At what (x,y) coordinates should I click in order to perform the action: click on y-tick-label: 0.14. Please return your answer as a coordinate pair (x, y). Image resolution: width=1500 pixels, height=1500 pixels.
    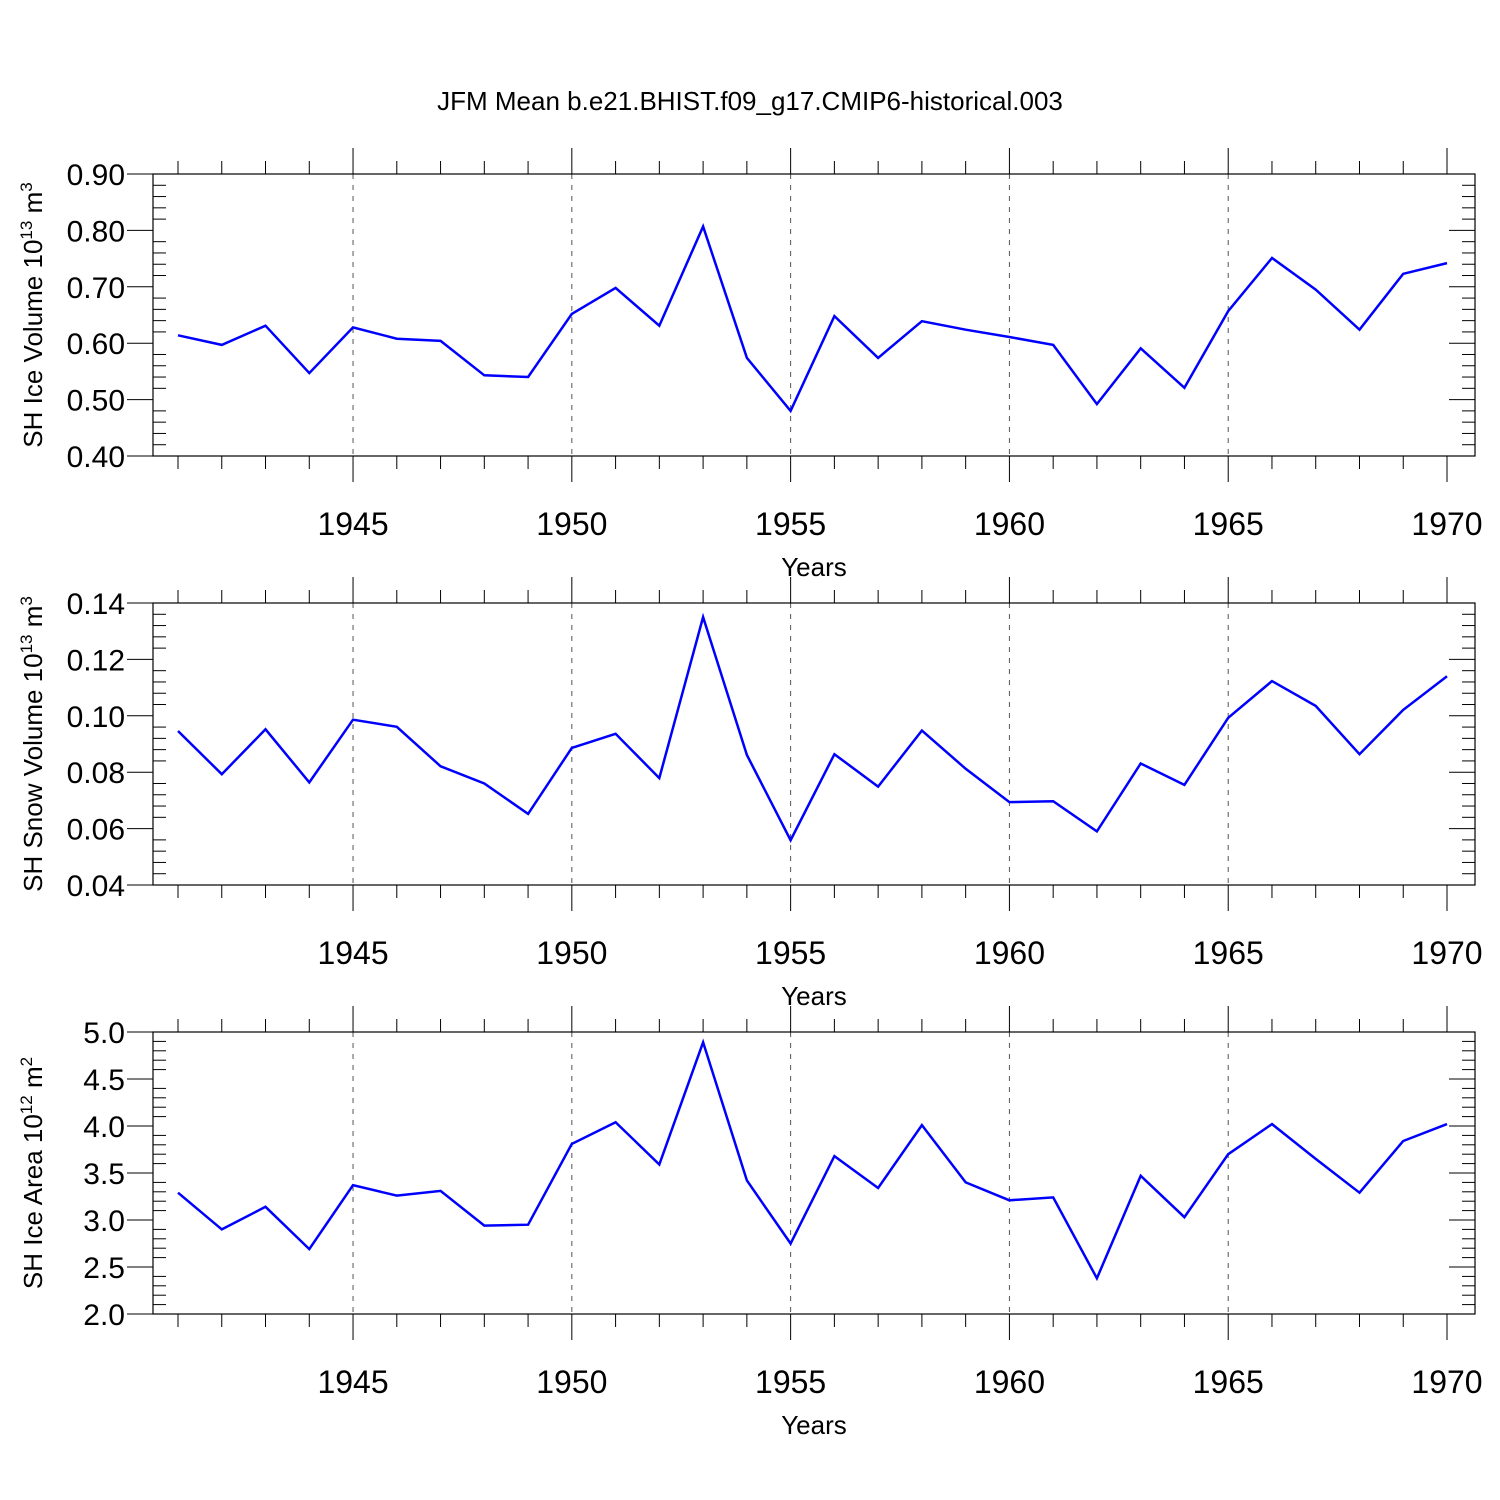
    Looking at the image, I should click on (96, 604).